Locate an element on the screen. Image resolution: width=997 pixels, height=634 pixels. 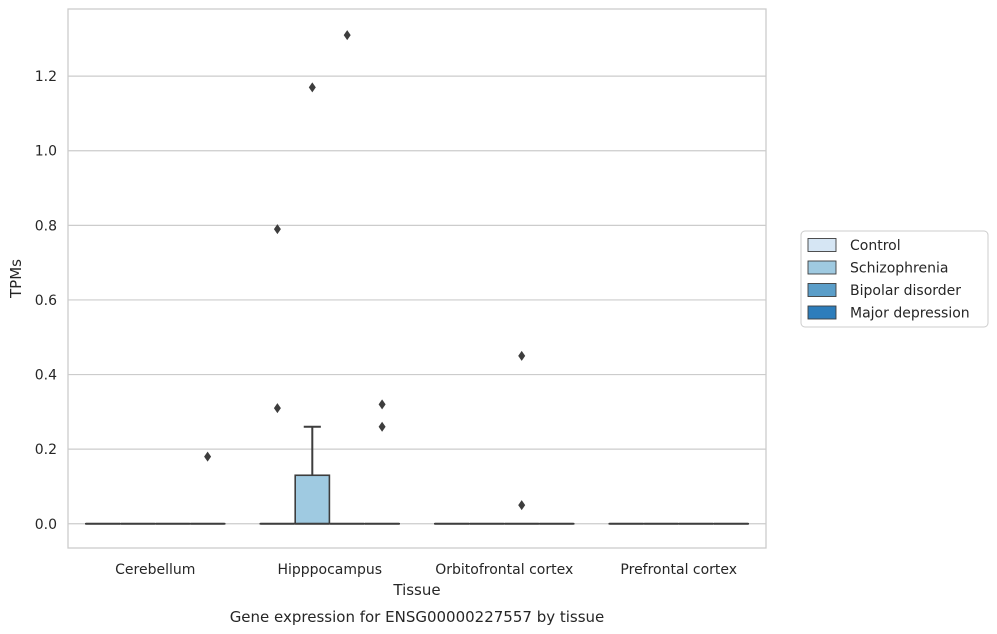
legend-label: Control is located at coordinates (875, 246).